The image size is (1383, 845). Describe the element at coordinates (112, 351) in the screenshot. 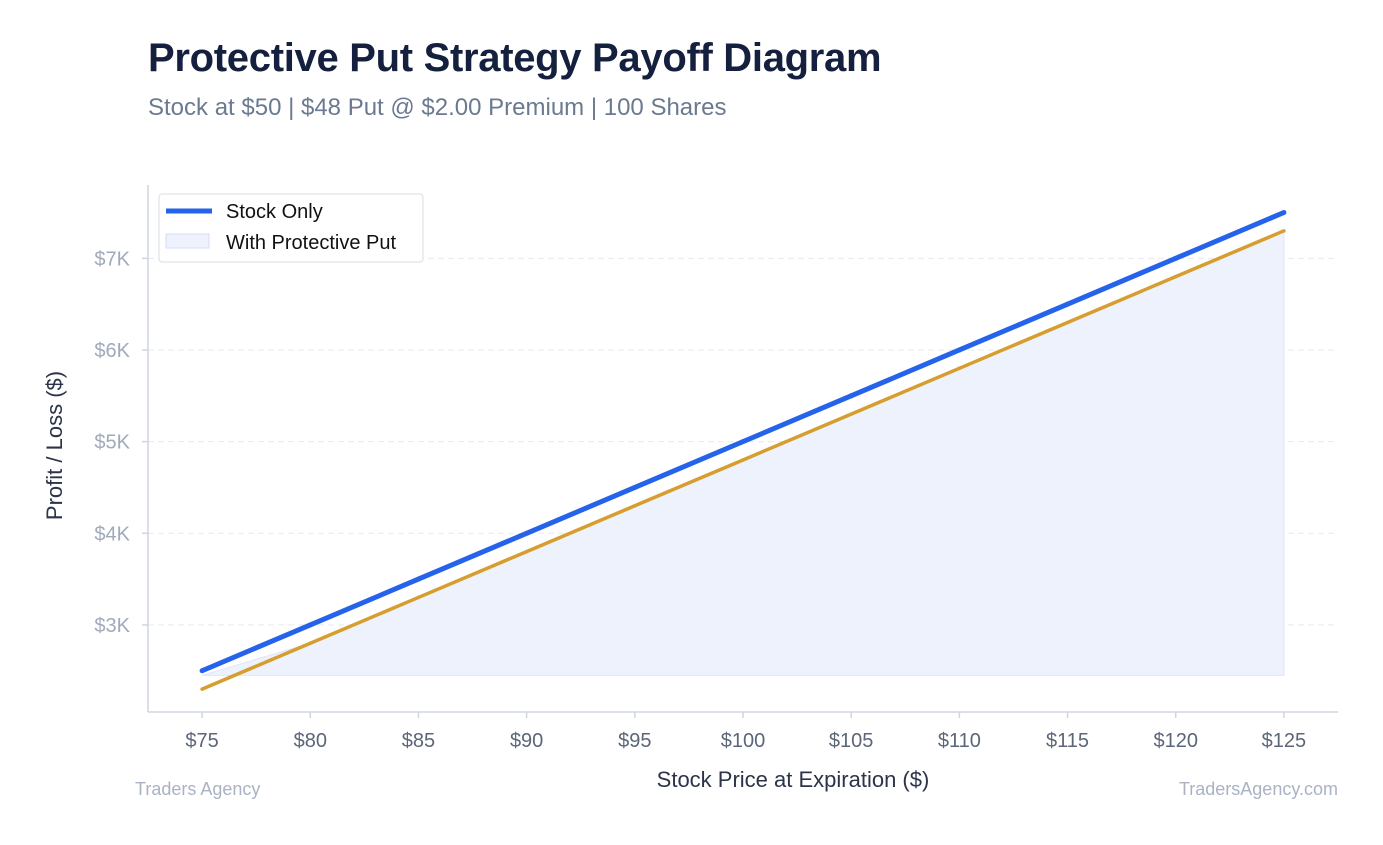

I see `y-tick-label: $6K` at that location.